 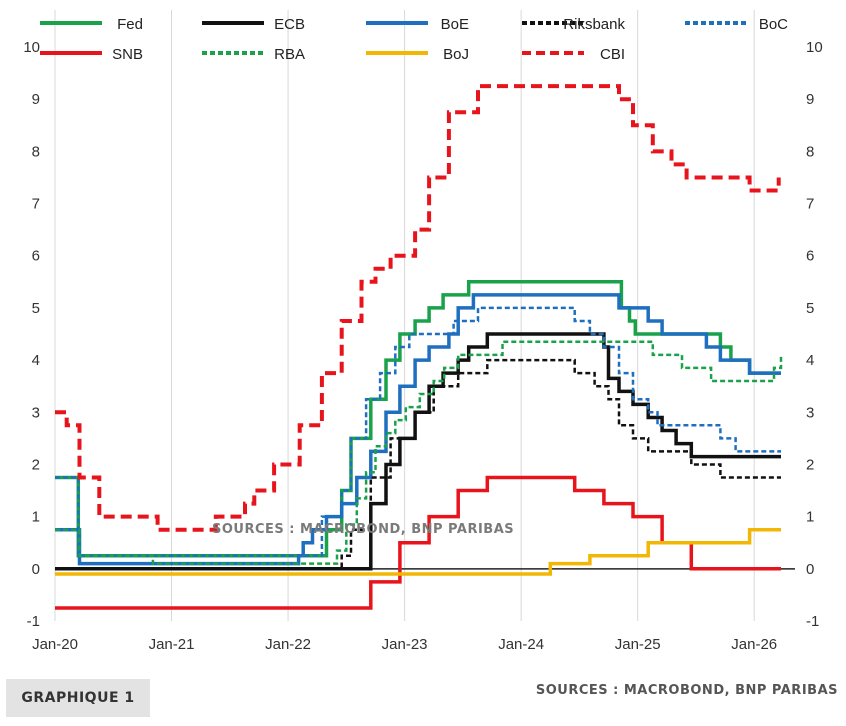 I want to click on y-tick-label-left: 8, so click(x=36, y=151).